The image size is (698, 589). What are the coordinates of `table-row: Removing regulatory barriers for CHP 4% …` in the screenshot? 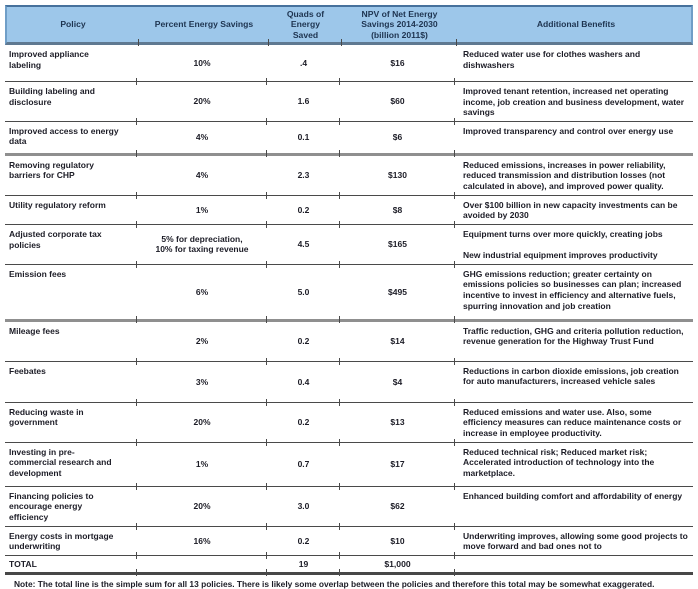 It's located at (349, 177).